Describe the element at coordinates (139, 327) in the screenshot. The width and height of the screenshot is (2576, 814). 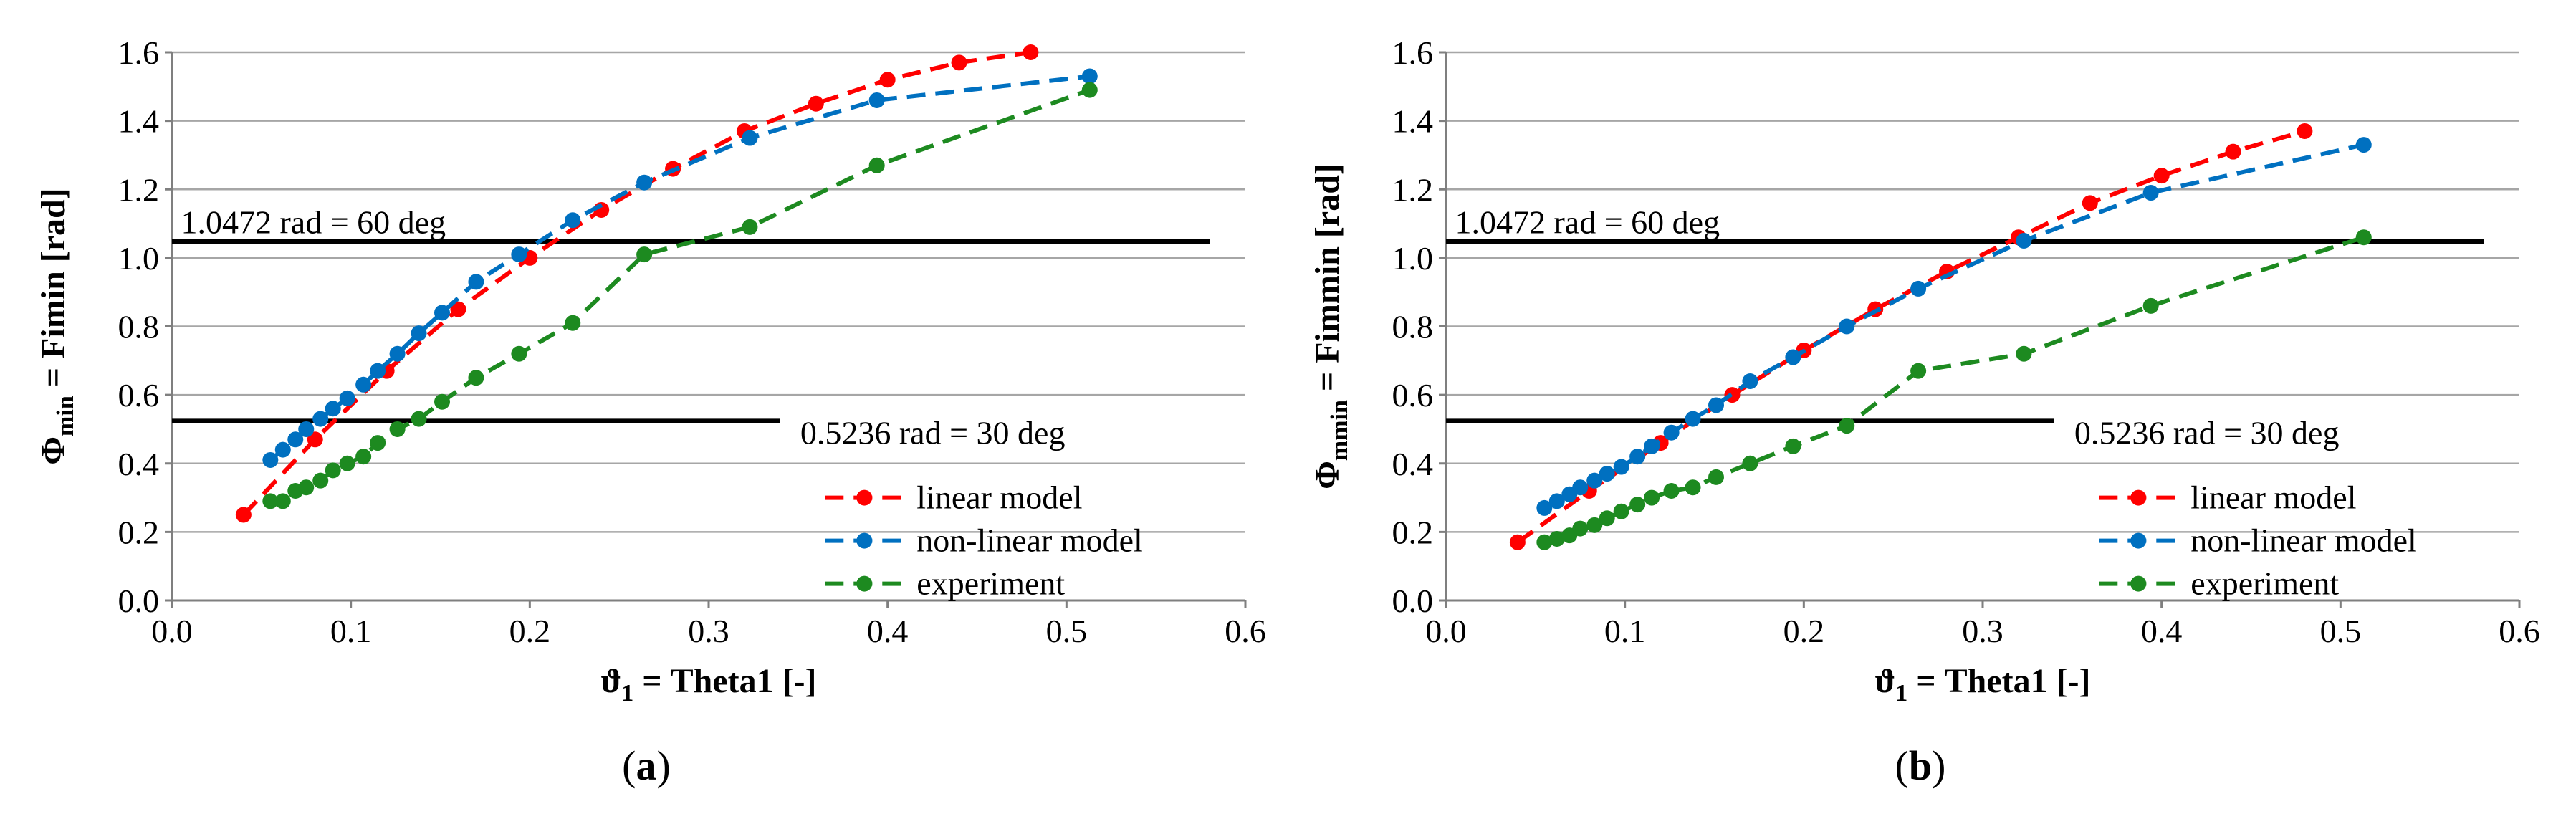
I see `y-tick-label: 0.8` at that location.